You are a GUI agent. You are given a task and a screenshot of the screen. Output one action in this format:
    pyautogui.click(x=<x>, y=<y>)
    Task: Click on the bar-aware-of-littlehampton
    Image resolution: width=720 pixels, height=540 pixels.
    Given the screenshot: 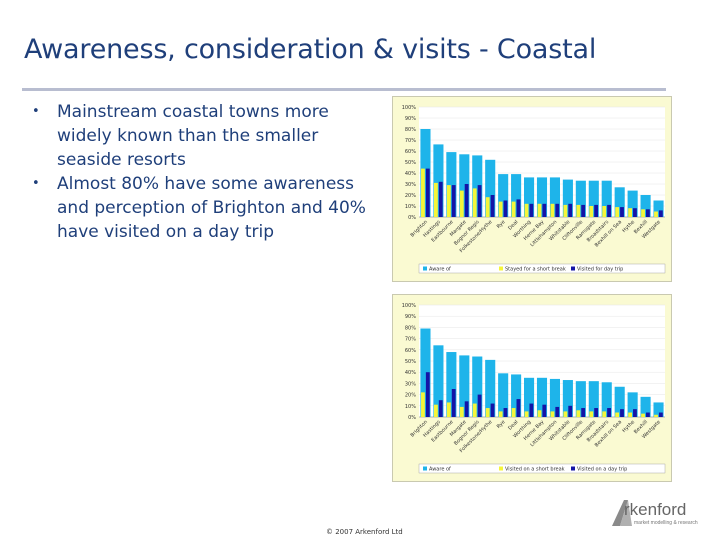 What is the action you would take?
    pyautogui.click(x=554, y=197)
    